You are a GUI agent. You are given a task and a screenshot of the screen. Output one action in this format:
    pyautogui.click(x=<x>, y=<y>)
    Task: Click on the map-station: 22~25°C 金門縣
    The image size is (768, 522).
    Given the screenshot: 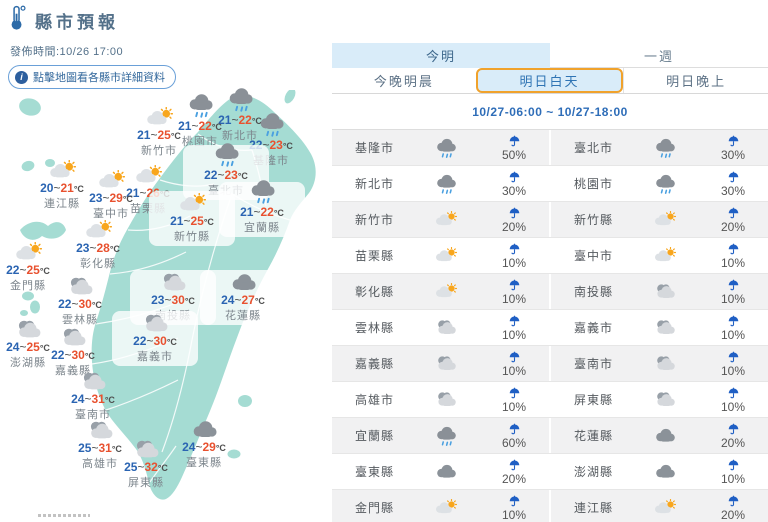 What is the action you would take?
    pyautogui.click(x=35, y=267)
    